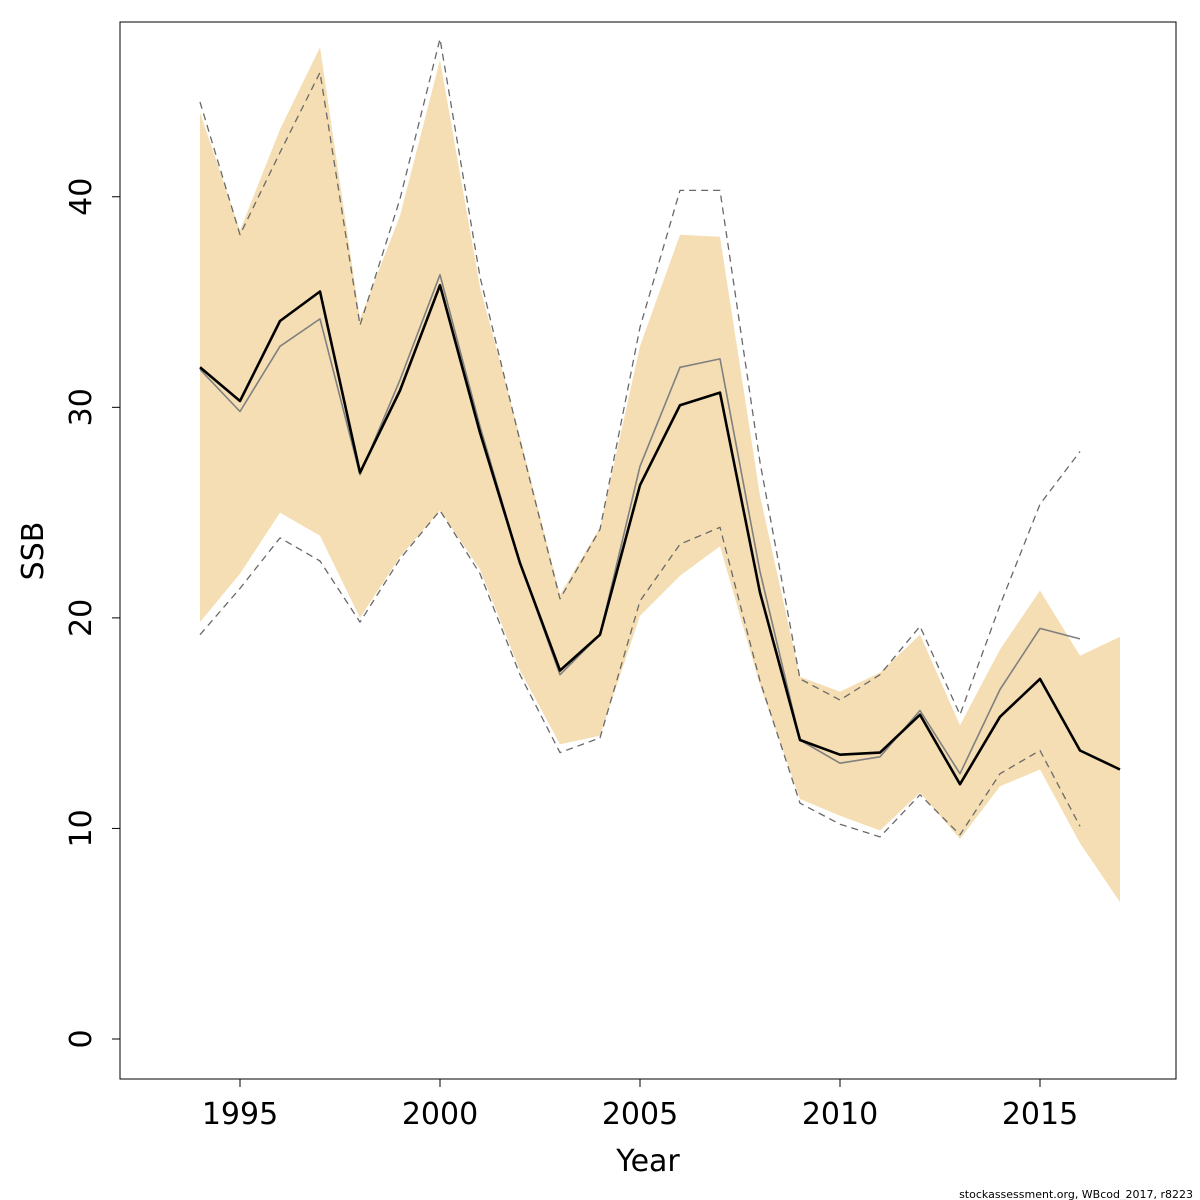 The width and height of the screenshot is (1200, 1200). I want to click on x-axis-title: Year, so click(647, 1161).